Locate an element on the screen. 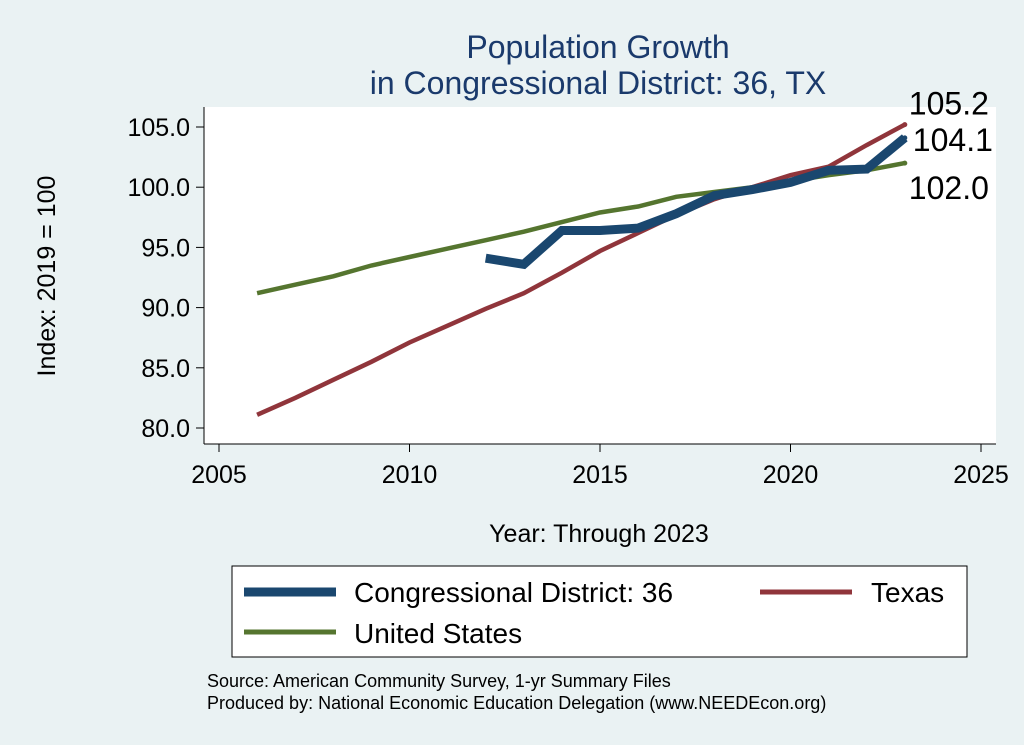 The width and height of the screenshot is (1024, 745). x-tick-label: 2010 is located at coordinates (410, 475).